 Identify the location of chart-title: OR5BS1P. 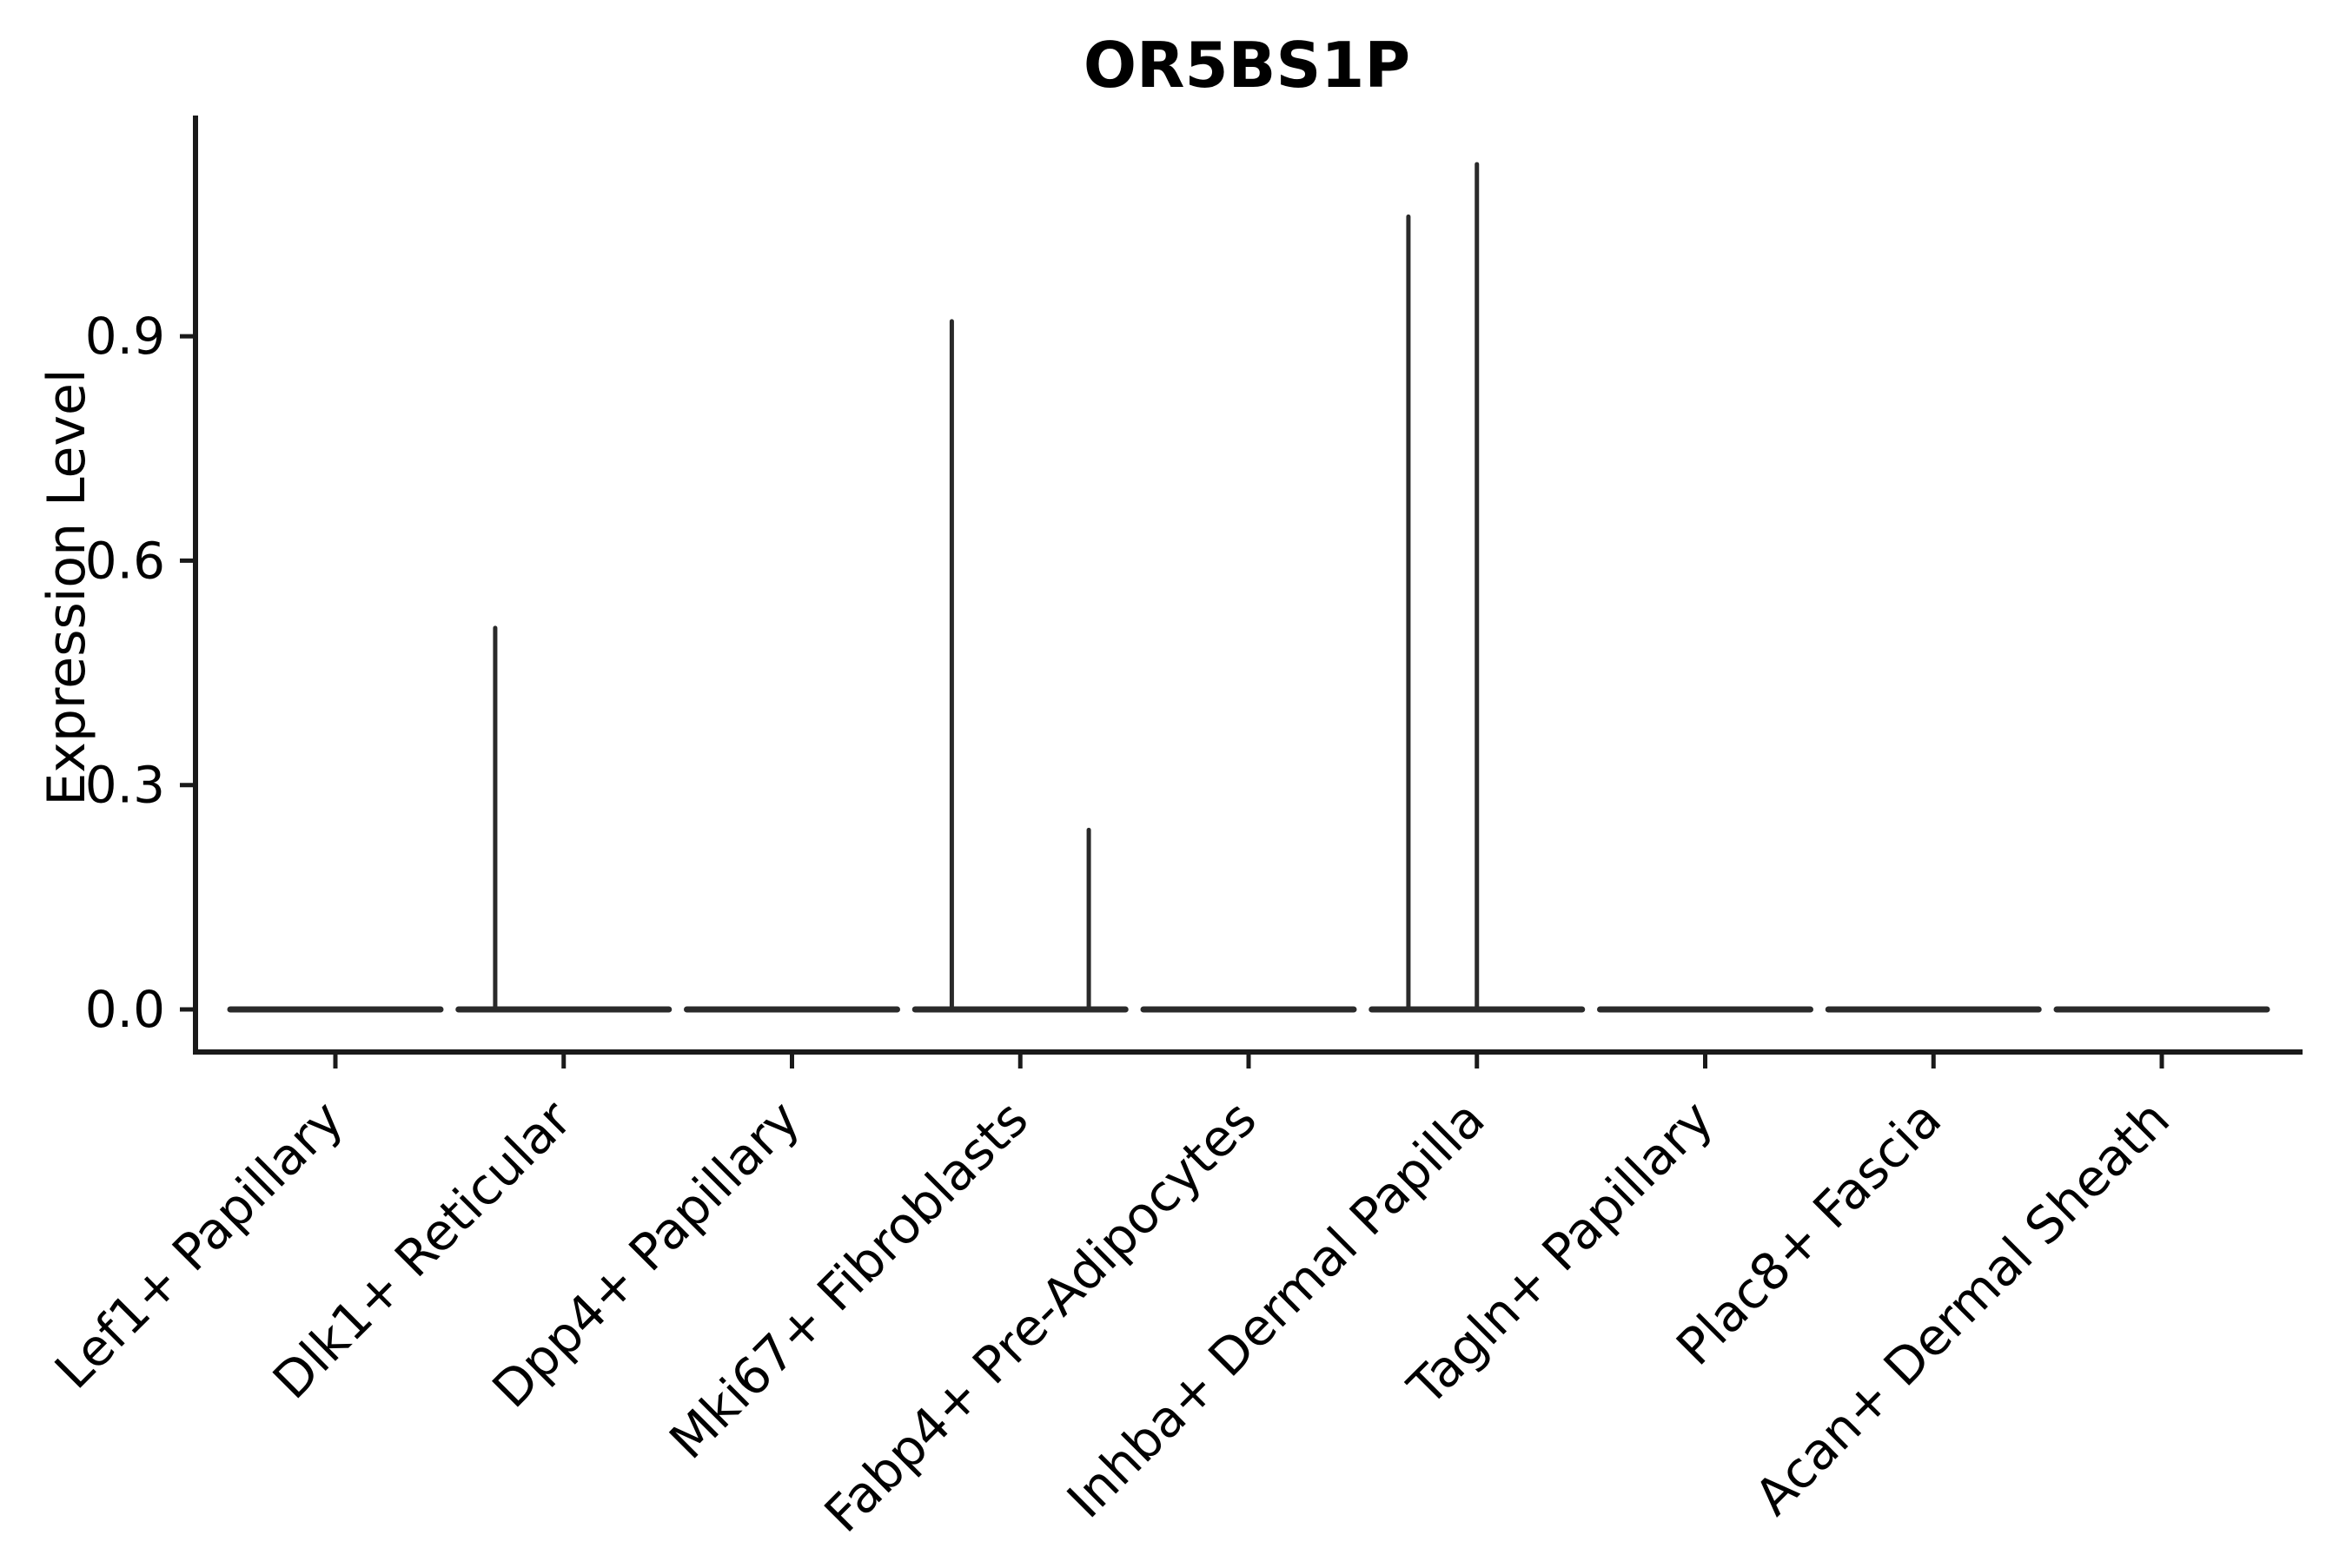
(1247, 65).